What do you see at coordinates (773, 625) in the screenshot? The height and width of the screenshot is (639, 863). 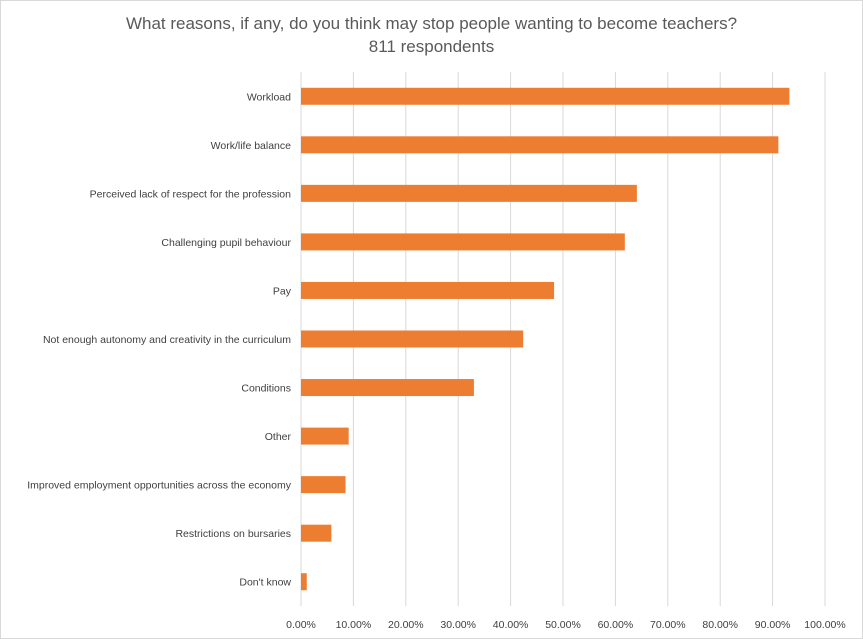 I see `x-tick-label: 90.00%` at bounding box center [773, 625].